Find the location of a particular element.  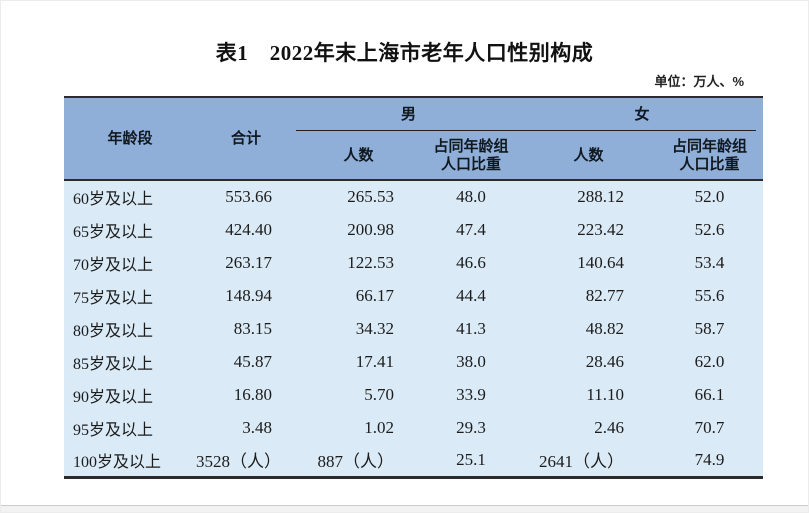

cell-male-share: 47.4 is located at coordinates (471, 229).